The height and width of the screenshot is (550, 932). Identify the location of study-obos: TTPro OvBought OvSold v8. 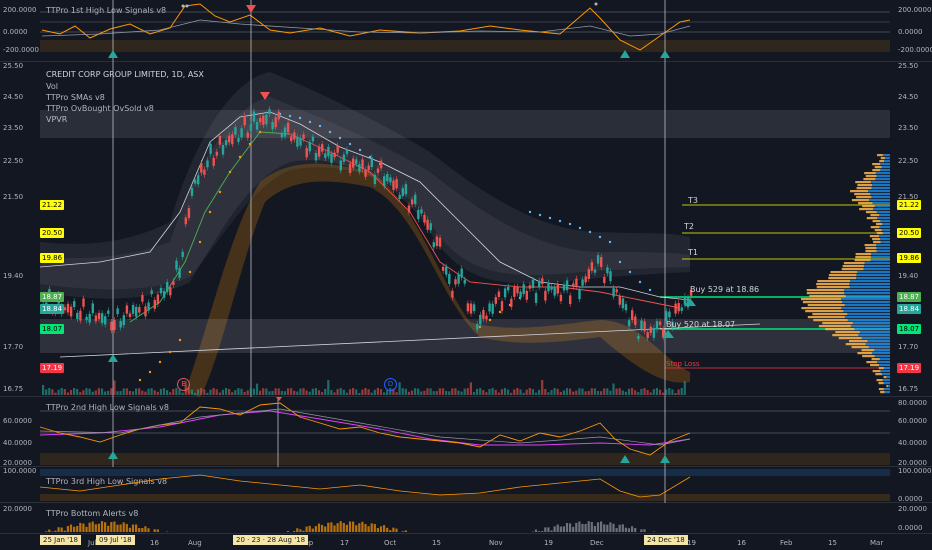
(100, 108).